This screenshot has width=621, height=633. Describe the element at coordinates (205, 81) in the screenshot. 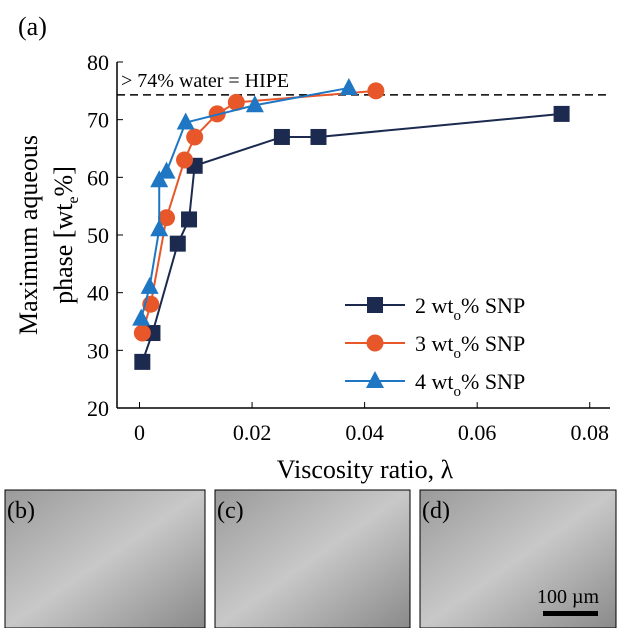

I see `annotation: > 74% water = HIPE` at that location.